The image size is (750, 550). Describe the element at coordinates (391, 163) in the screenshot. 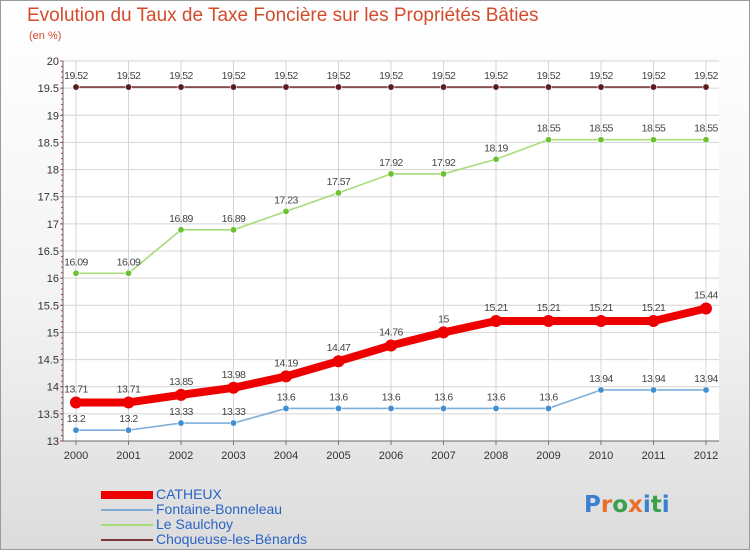

I see `data-label: 17.92` at that location.